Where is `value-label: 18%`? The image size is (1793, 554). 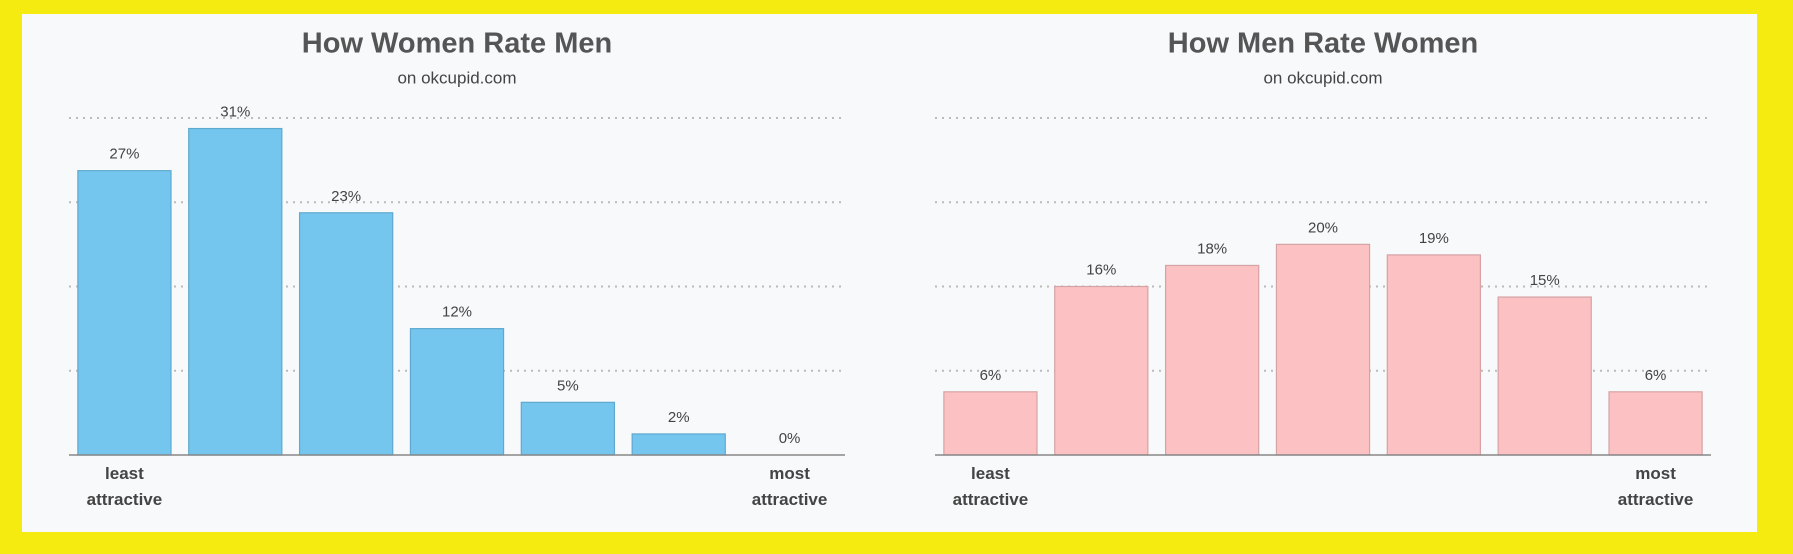 value-label: 18% is located at coordinates (1212, 248).